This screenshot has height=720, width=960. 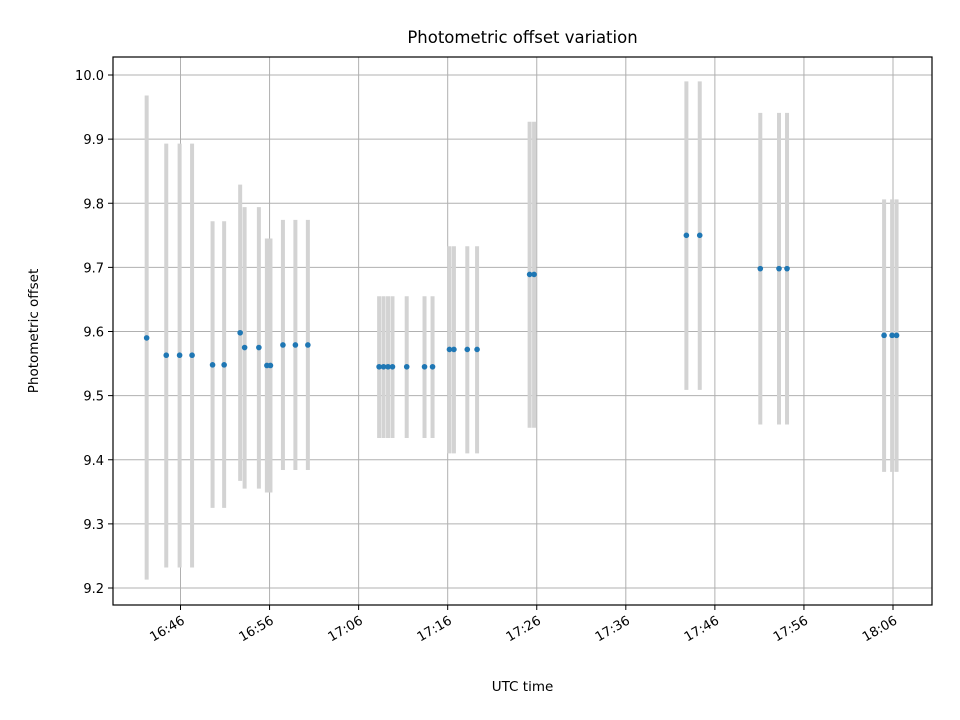 I want to click on x-tick-label: 17:46, so click(x=702, y=629).